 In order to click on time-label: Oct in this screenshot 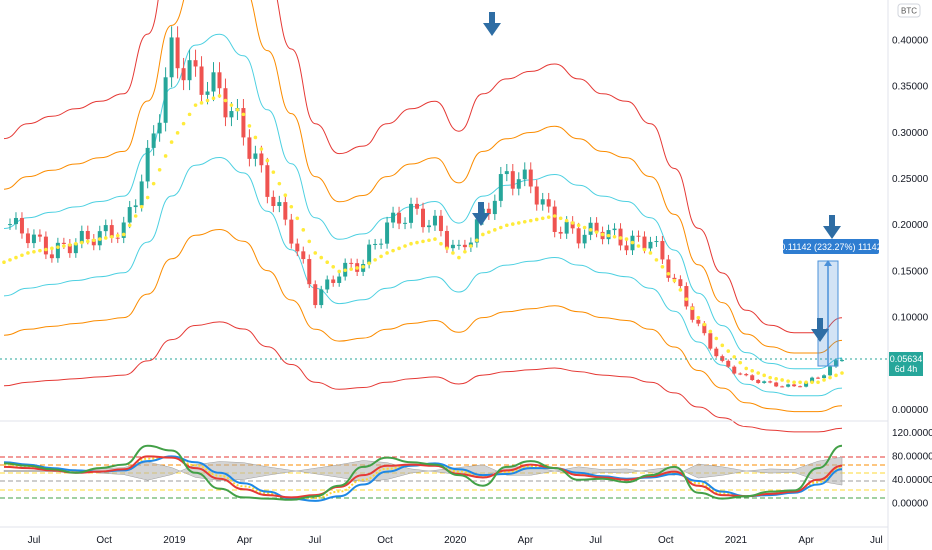, I will do `click(385, 540)`.